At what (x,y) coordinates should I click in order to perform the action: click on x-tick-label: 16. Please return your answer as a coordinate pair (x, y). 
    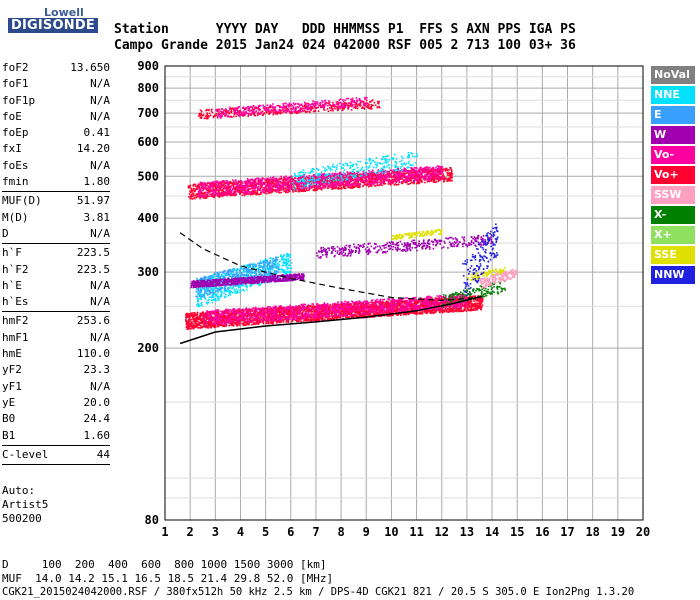
    Looking at the image, I should click on (542, 532).